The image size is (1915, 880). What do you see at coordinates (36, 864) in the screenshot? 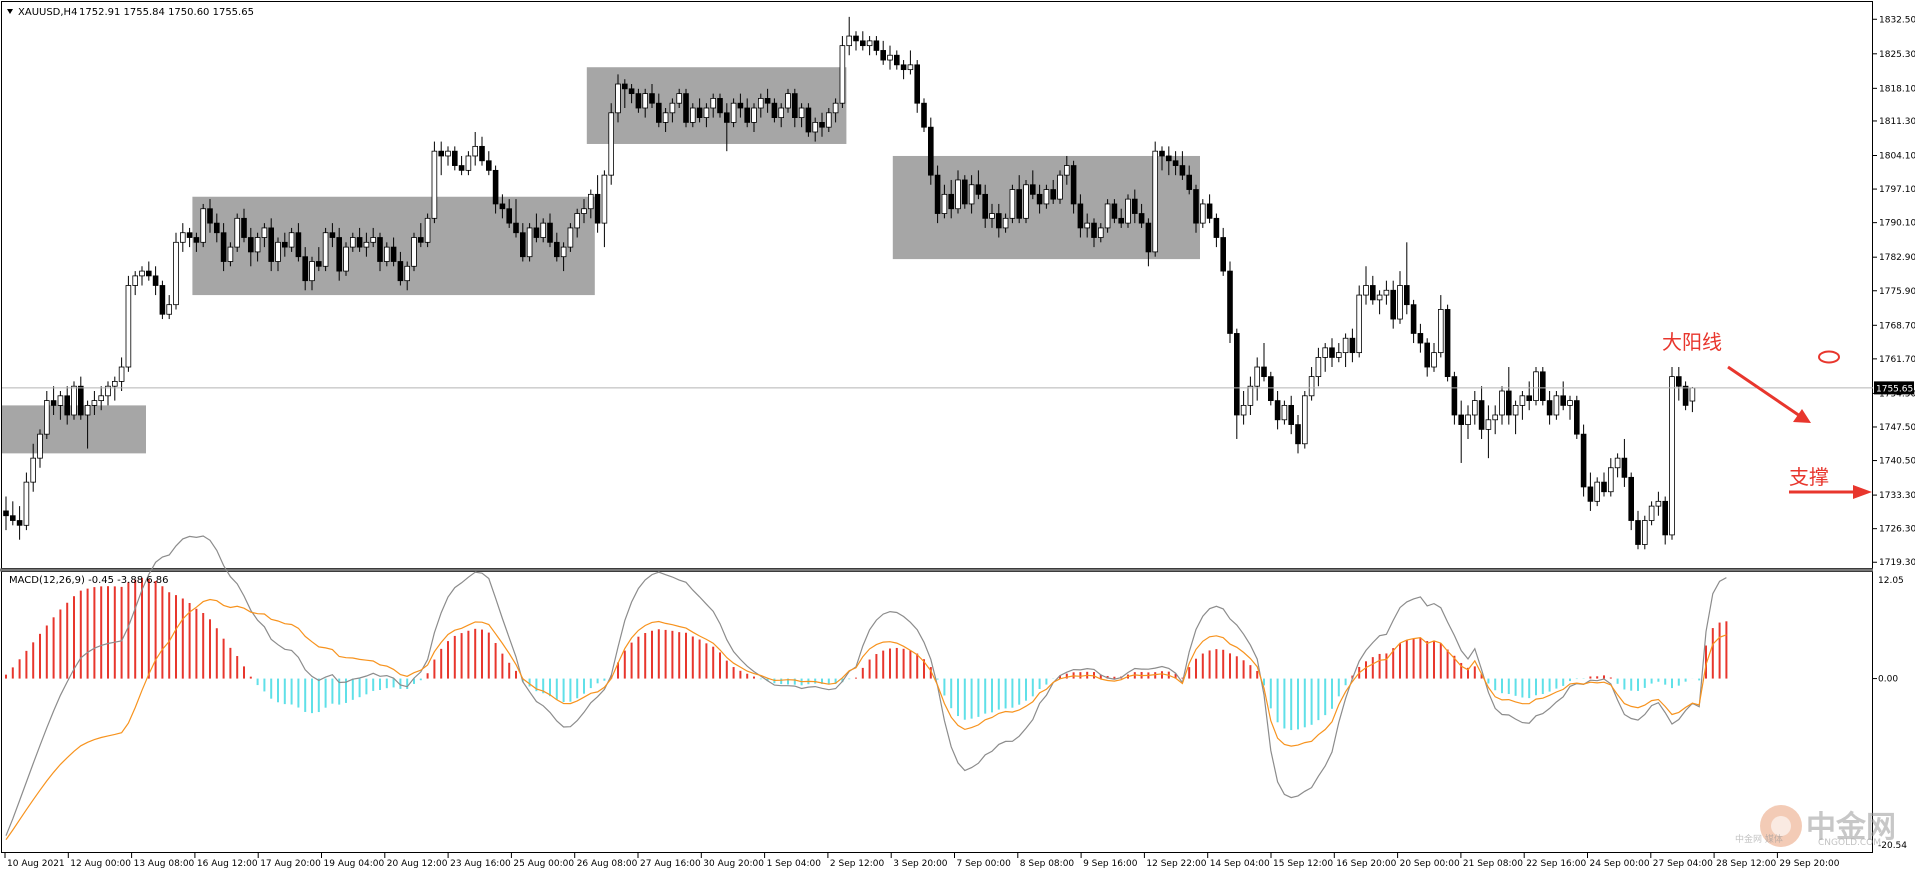
I see `time-tick-label: 10 Aug 2021` at bounding box center [36, 864].